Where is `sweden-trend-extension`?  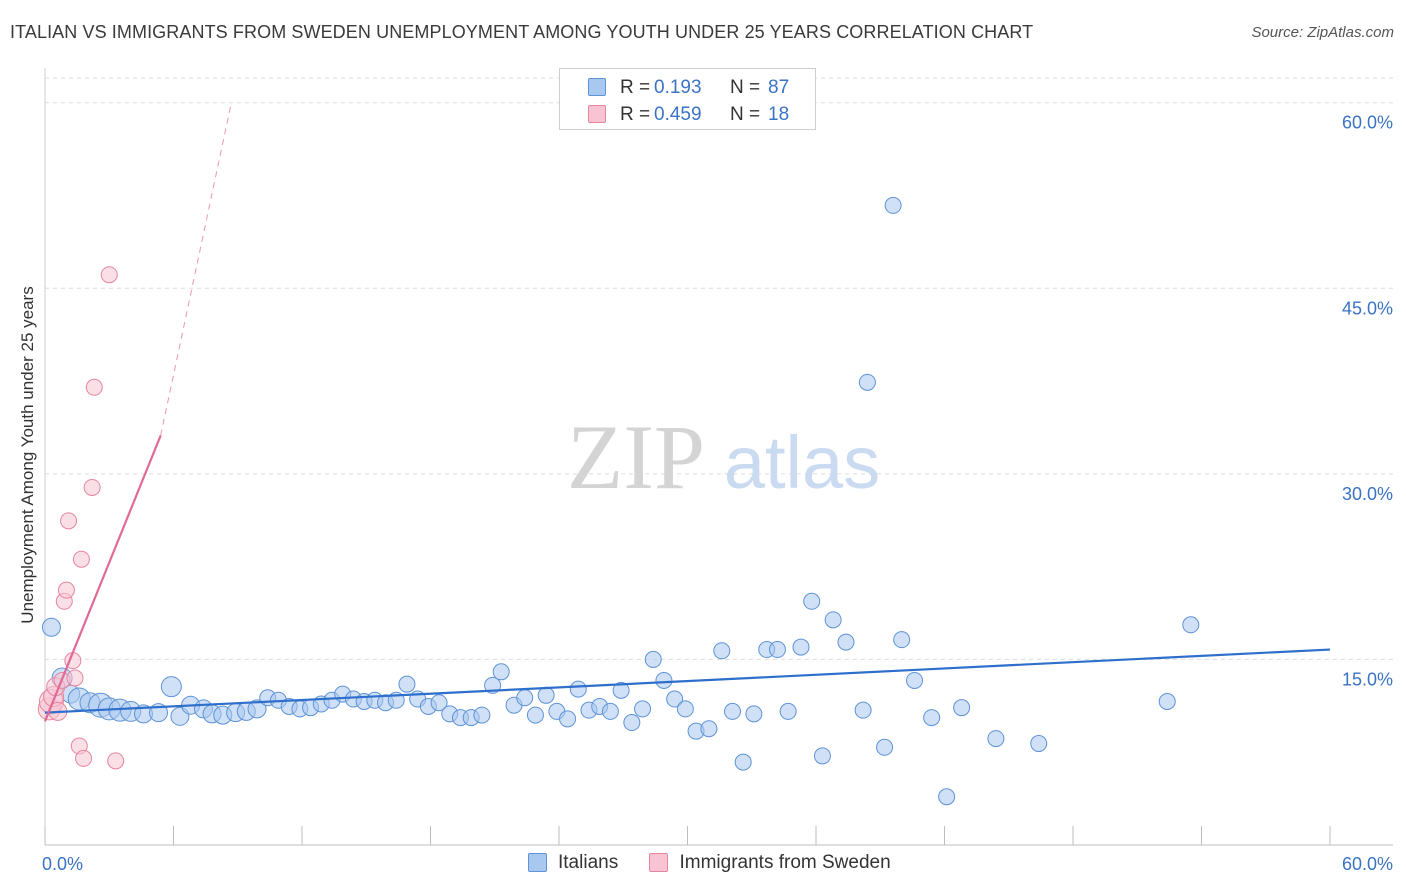
sweden-trend-extension is located at coordinates (196, 269).